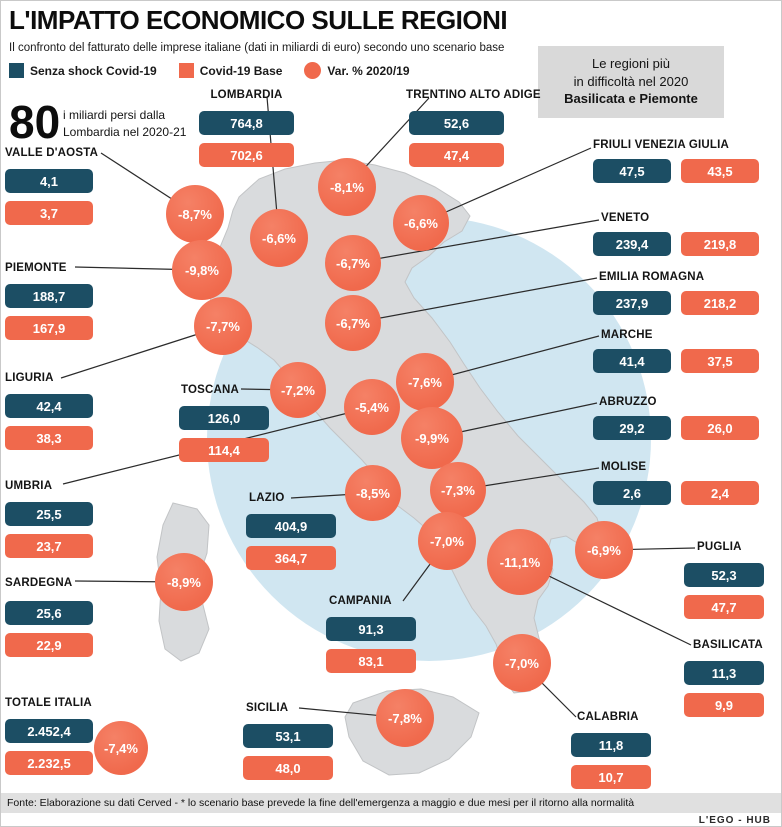 The width and height of the screenshot is (782, 827). Describe the element at coordinates (372, 407) in the screenshot. I see `var-circle-umbria: -5,4%` at that location.